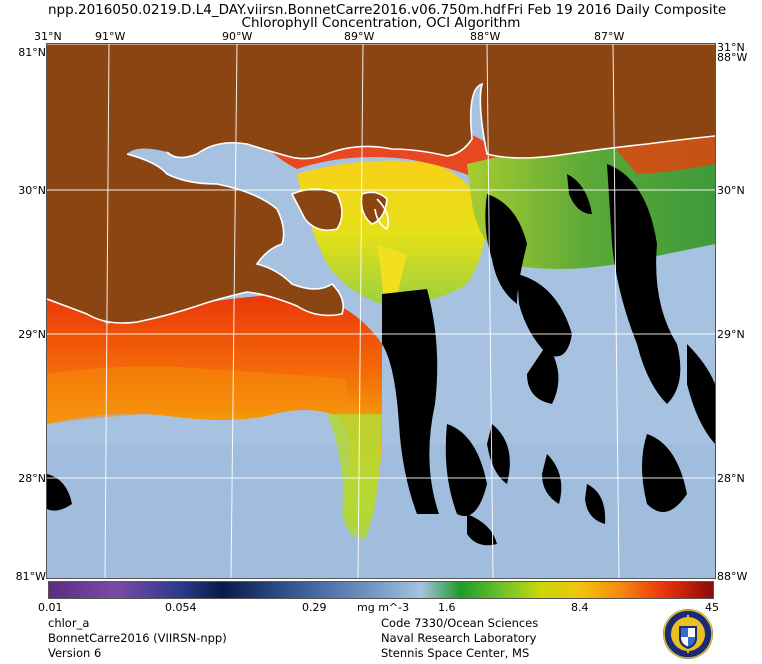 This screenshot has width=762, height=664. I want to click on corner-label-bottom-right: 88°W, so click(732, 576).